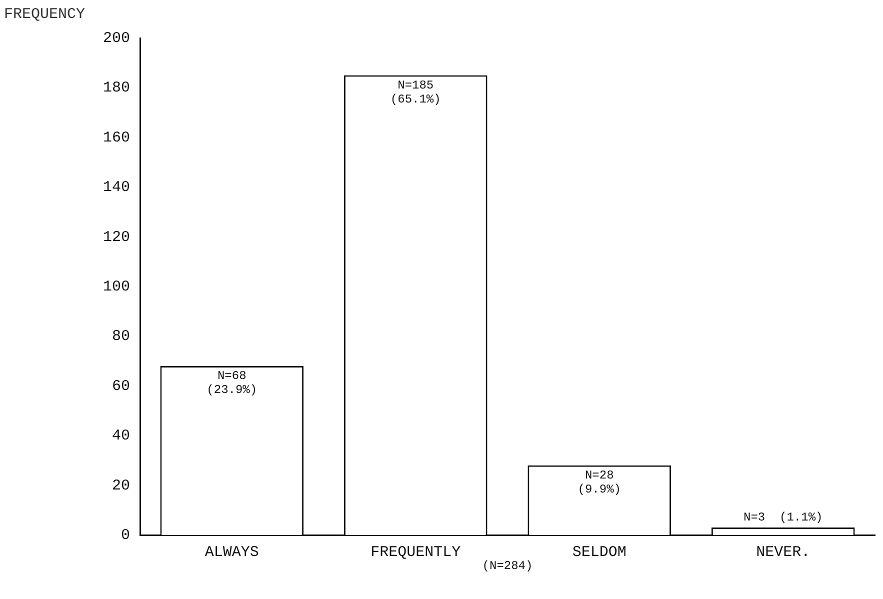 The height and width of the screenshot is (599, 883). I want to click on x-tick-label: FREQUENTLY, so click(415, 552).